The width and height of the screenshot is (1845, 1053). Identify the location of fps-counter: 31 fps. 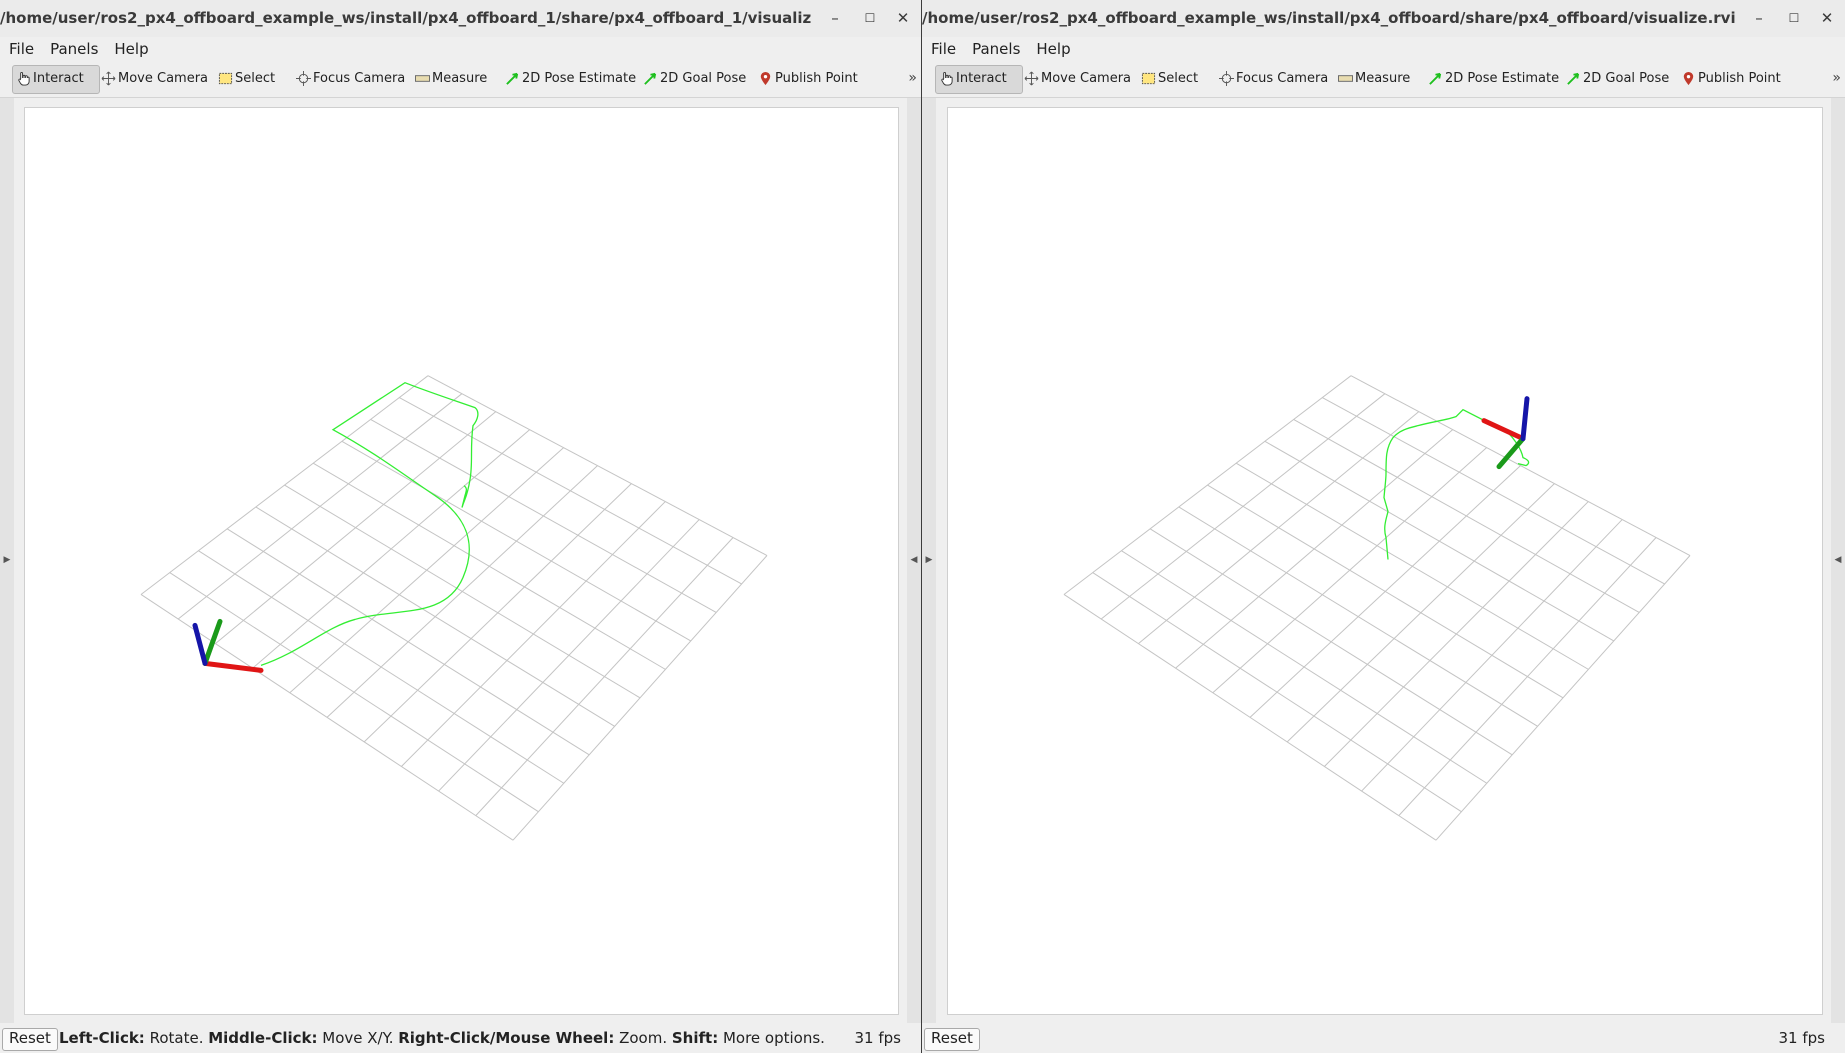
(877, 1038).